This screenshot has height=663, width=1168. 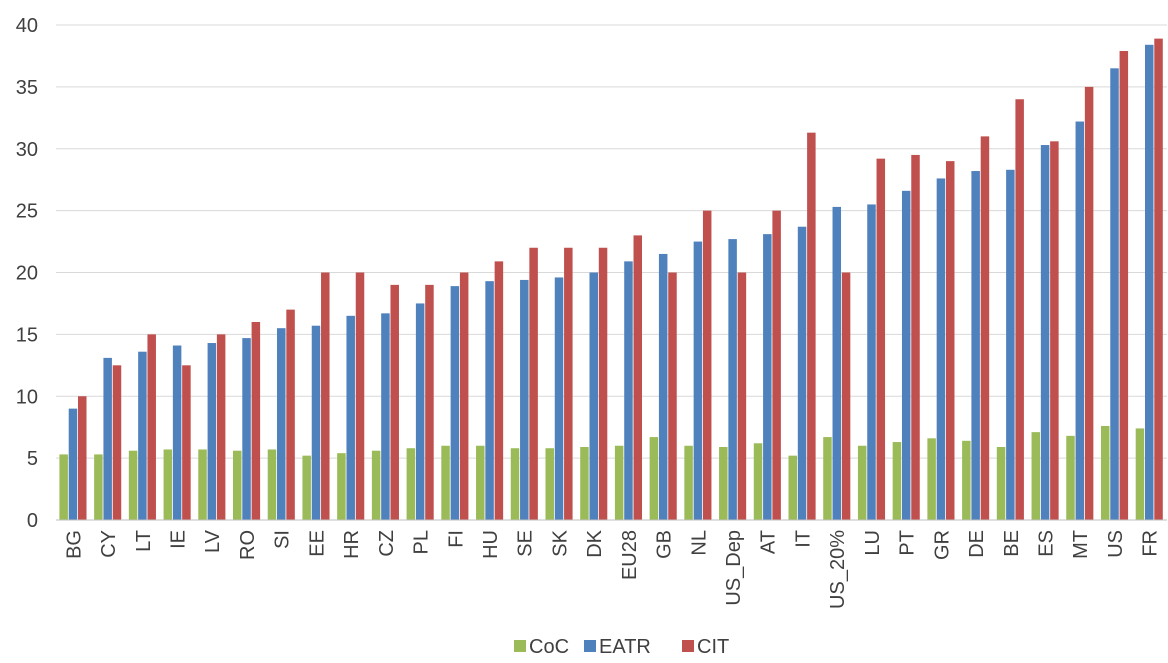 I want to click on bar-coc-ro, so click(x=237, y=485).